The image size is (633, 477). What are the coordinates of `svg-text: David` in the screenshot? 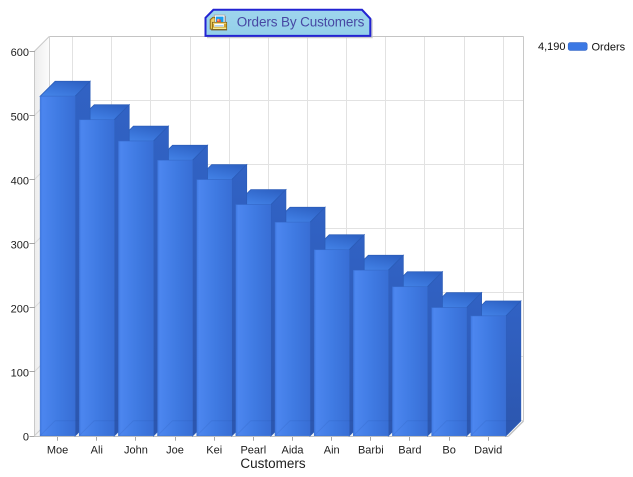 It's located at (488, 451).